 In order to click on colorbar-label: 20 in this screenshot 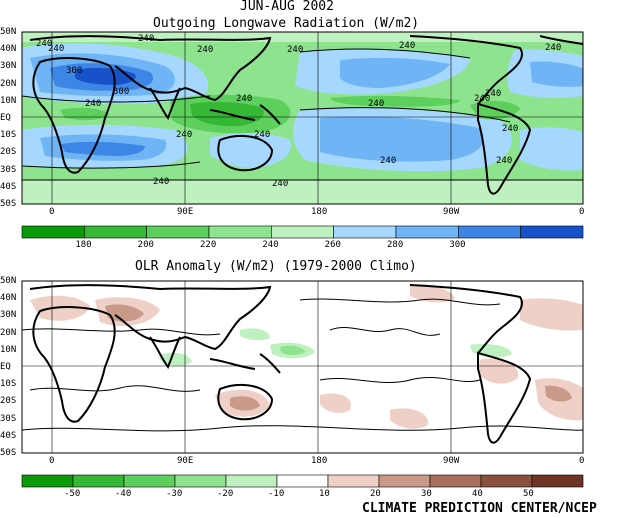, I will do `click(375, 494)`.